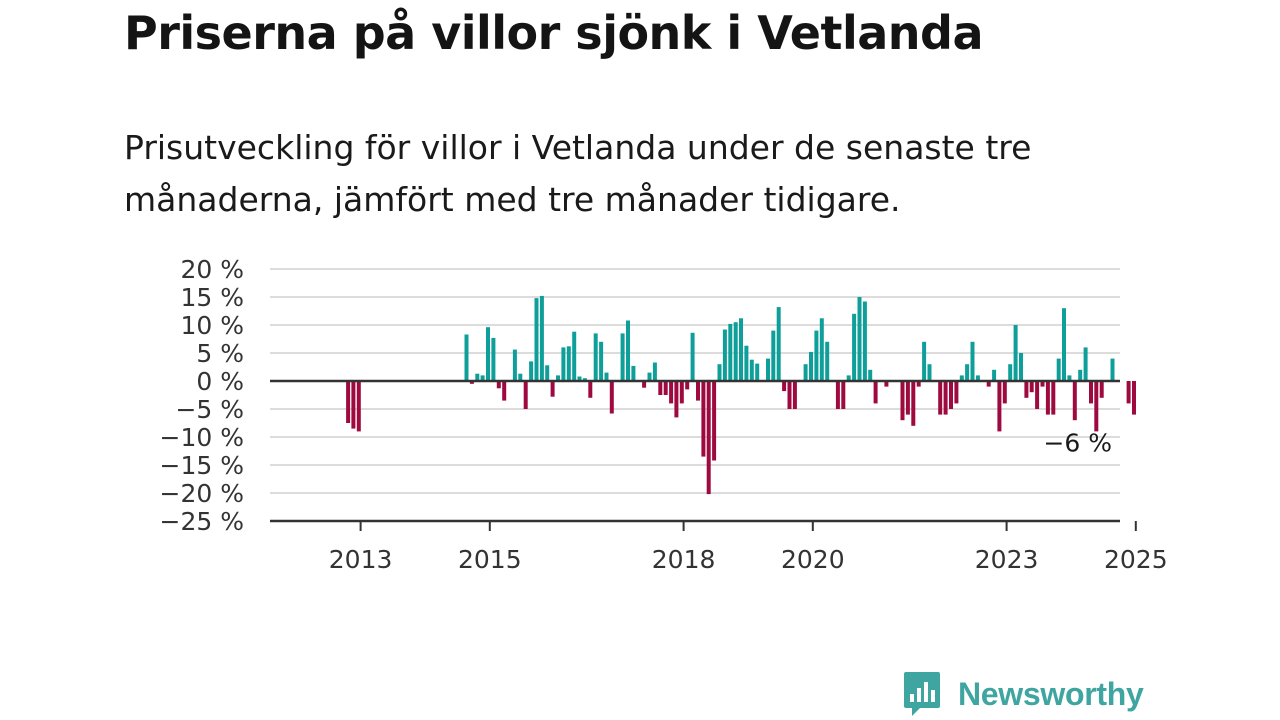 This screenshot has width=1280, height=720. What do you see at coordinates (220, 381) in the screenshot?
I see `y-tick-label: 0 %` at bounding box center [220, 381].